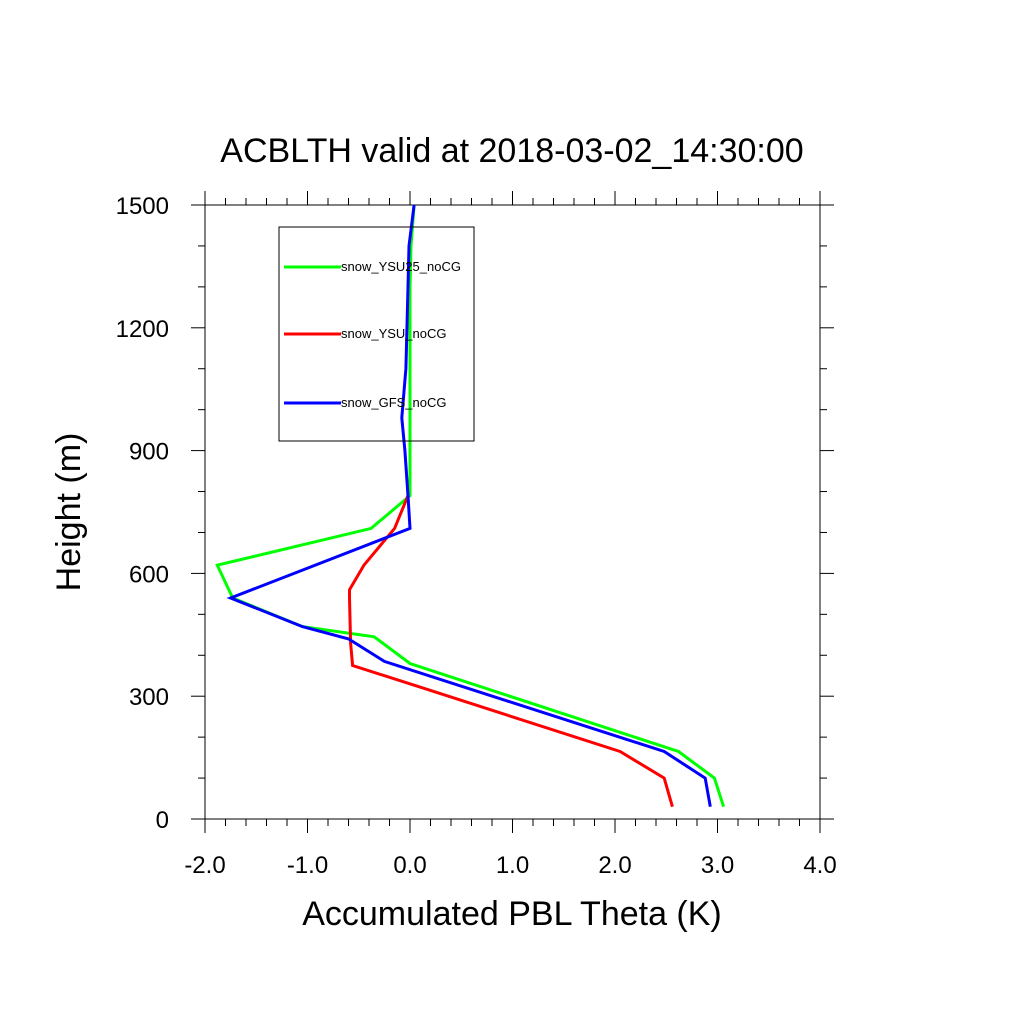 The image size is (1024, 1024). I want to click on x-axis-label: Accumulated PBL Theta (K), so click(512, 914).